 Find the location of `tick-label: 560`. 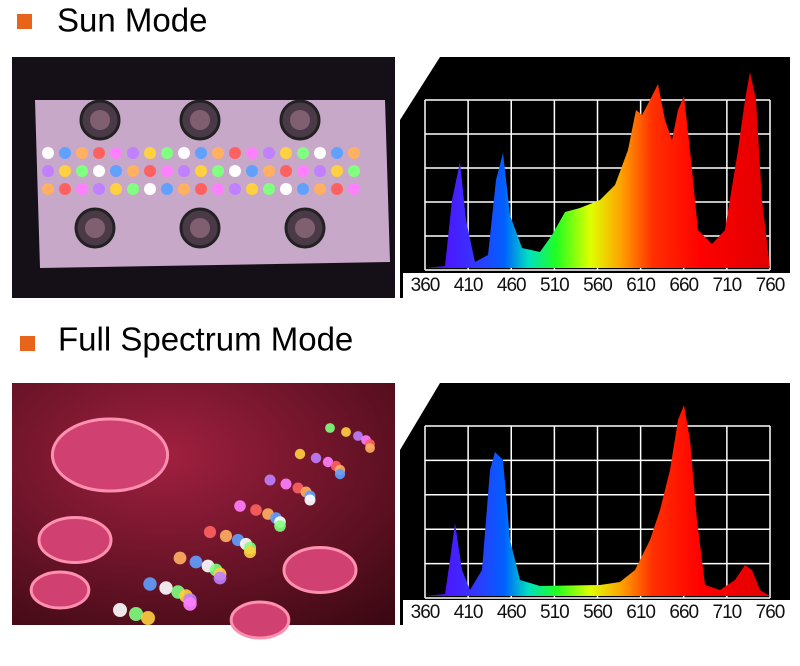

tick-label: 560 is located at coordinates (597, 285).